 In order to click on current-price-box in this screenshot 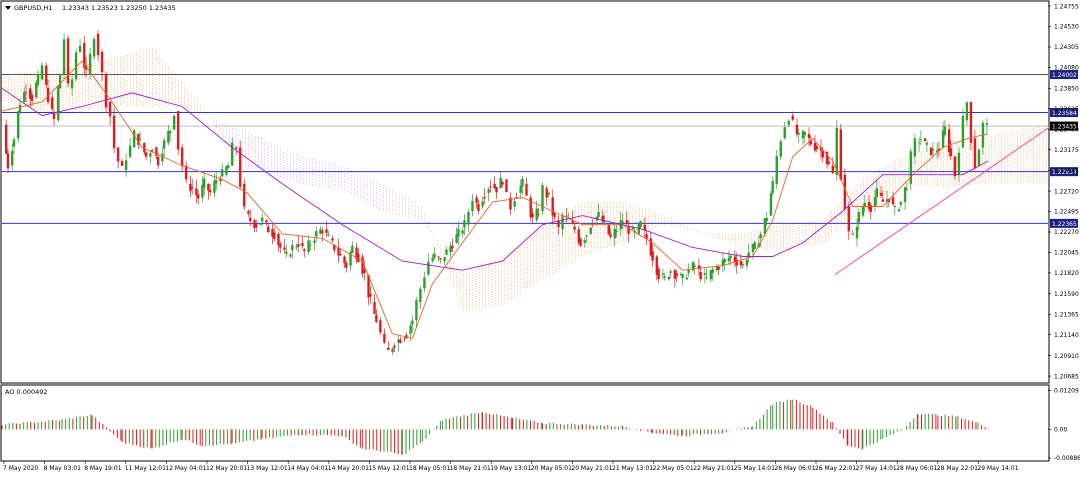, I will do `click(1064, 126)`.